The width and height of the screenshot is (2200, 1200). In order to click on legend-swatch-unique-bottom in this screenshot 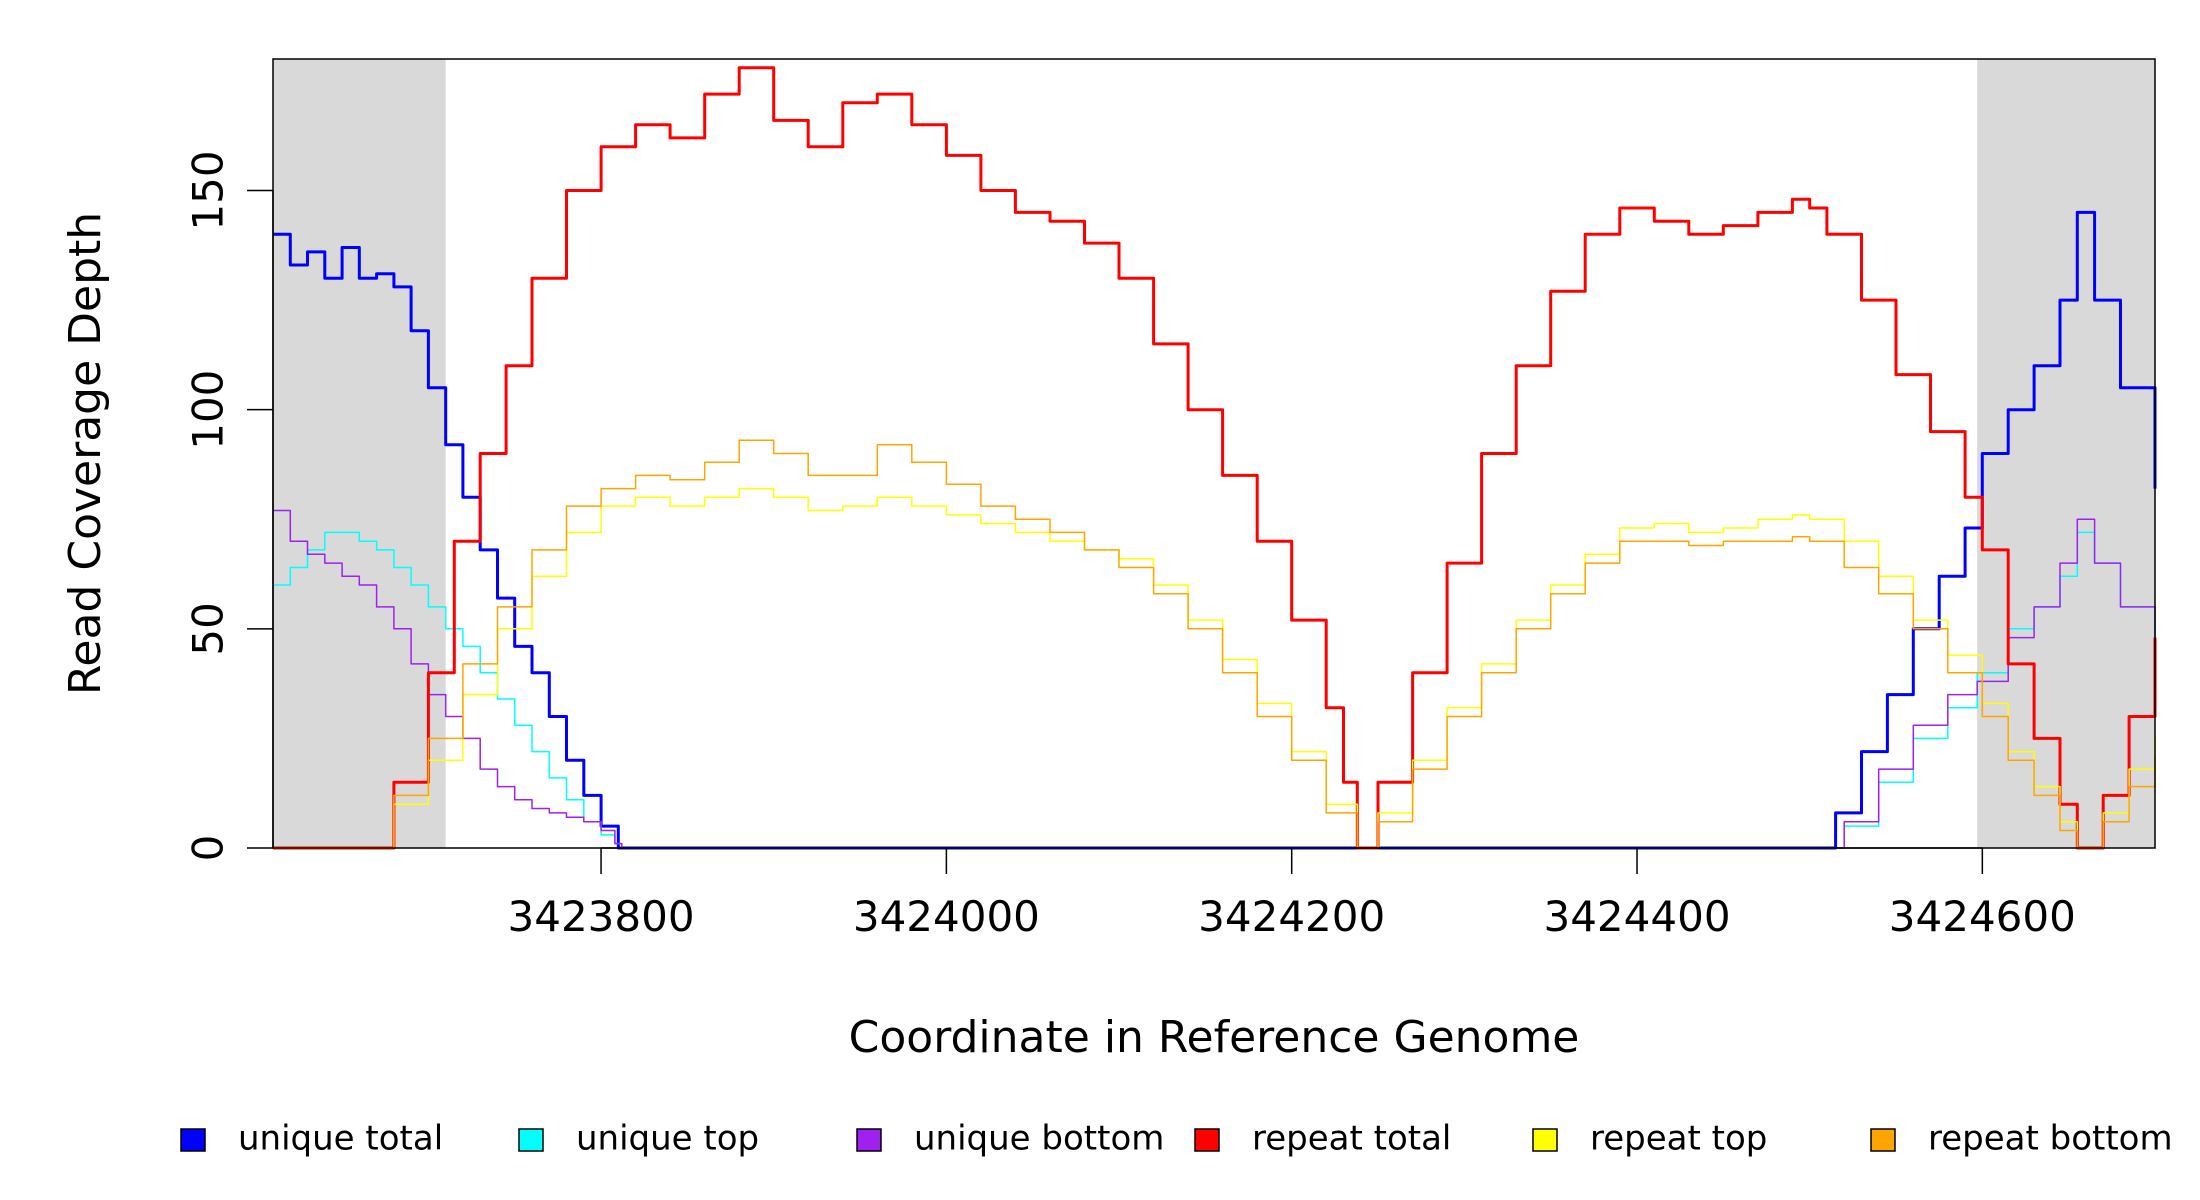, I will do `click(869, 1140)`.